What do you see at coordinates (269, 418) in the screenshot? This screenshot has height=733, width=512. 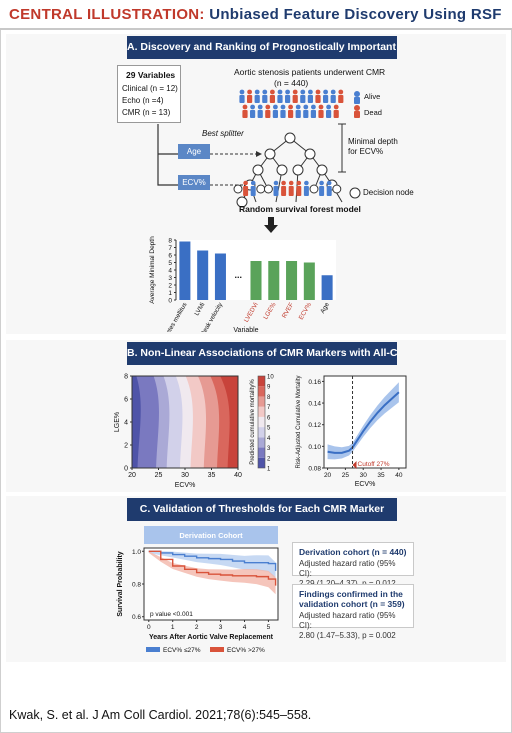 I see `colorbar-tick-label: 6` at bounding box center [269, 418].